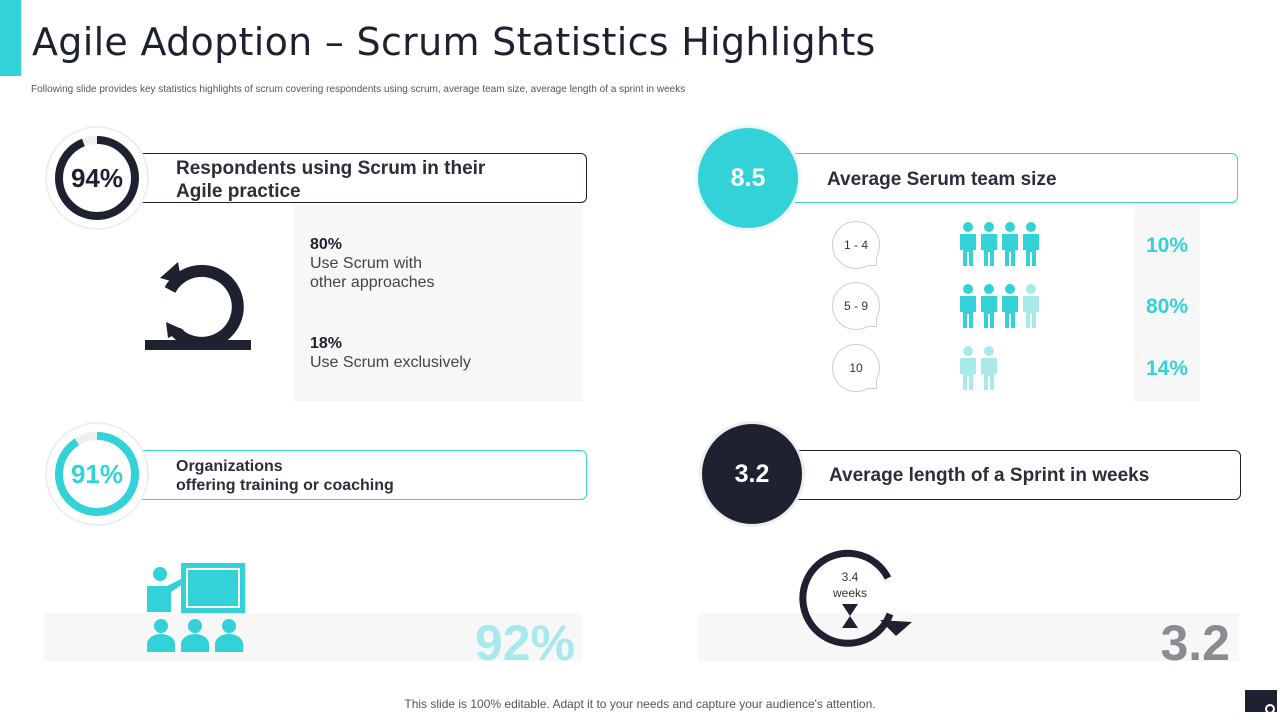 This screenshot has height=720, width=1280. What do you see at coordinates (438, 303) in the screenshot?
I see `scrum-stats-panel` at bounding box center [438, 303].